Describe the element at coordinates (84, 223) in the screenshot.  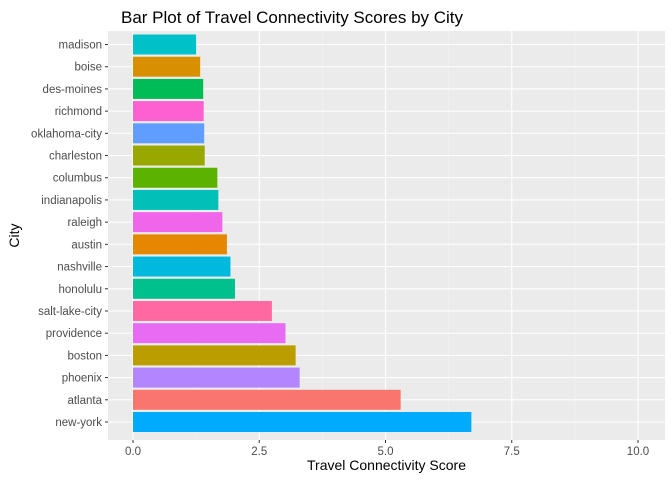
I see `y-tick-label: raleigh` at that location.